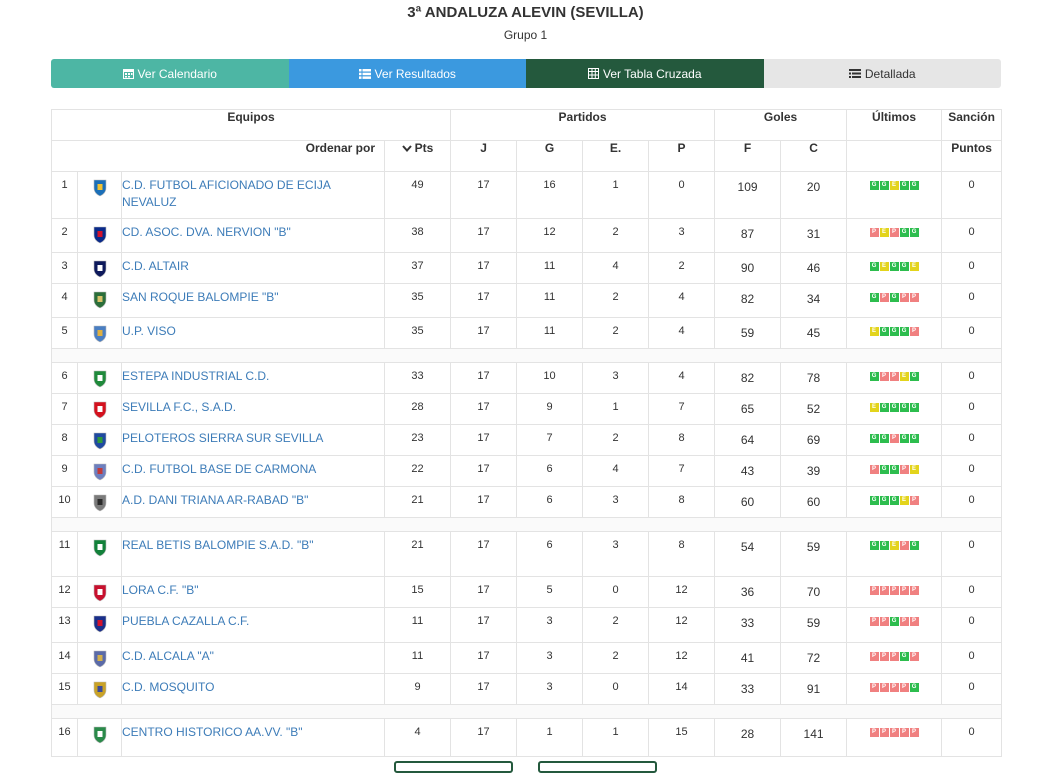 The width and height of the screenshot is (1043, 773). I want to click on team-name-link: C.D. FUTBOL BASE DE CARMONA, so click(219, 469).